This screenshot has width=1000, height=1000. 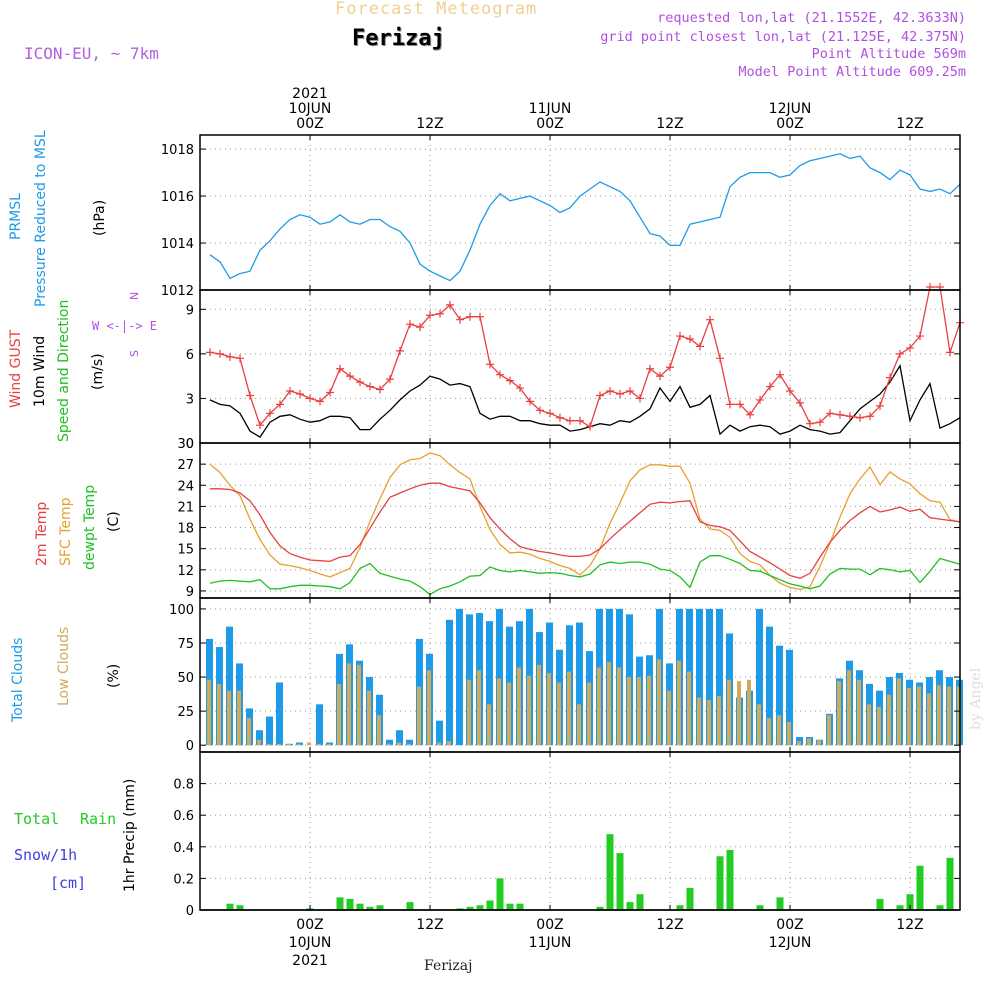 What do you see at coordinates (448, 966) in the screenshot?
I see `footer-location: Ferizaj` at bounding box center [448, 966].